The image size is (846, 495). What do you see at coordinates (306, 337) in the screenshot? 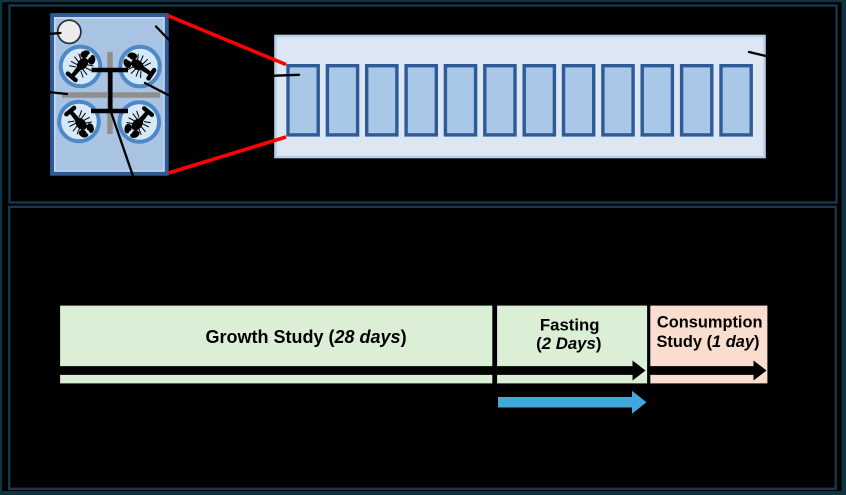
I see `svg-text: Growth Study (28 days)` at bounding box center [306, 337].